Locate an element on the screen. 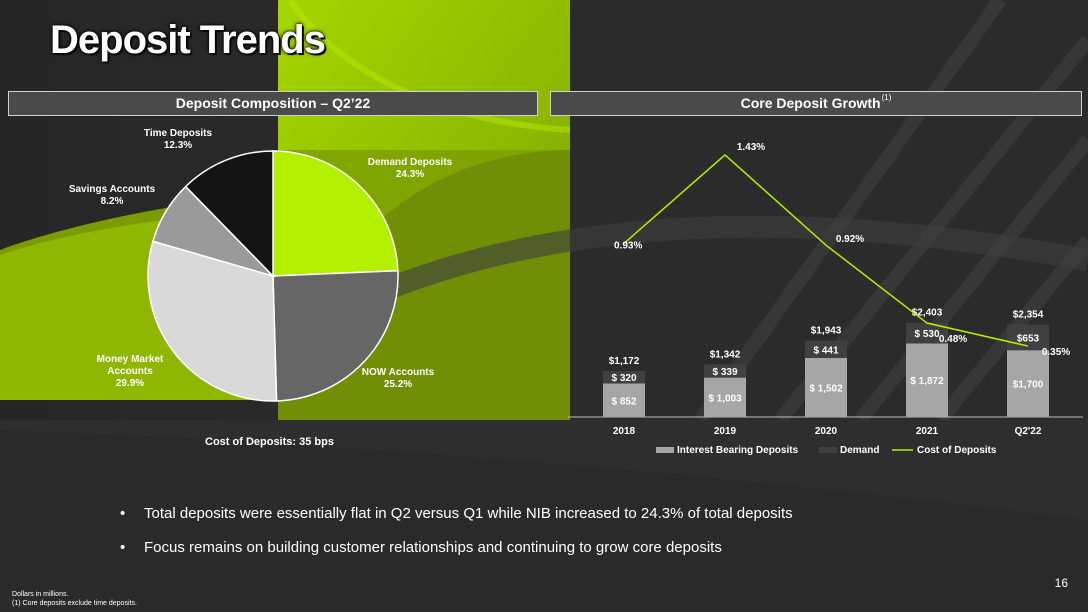 The width and height of the screenshot is (1088, 612). pie-value-label: 25.2% is located at coordinates (398, 384).